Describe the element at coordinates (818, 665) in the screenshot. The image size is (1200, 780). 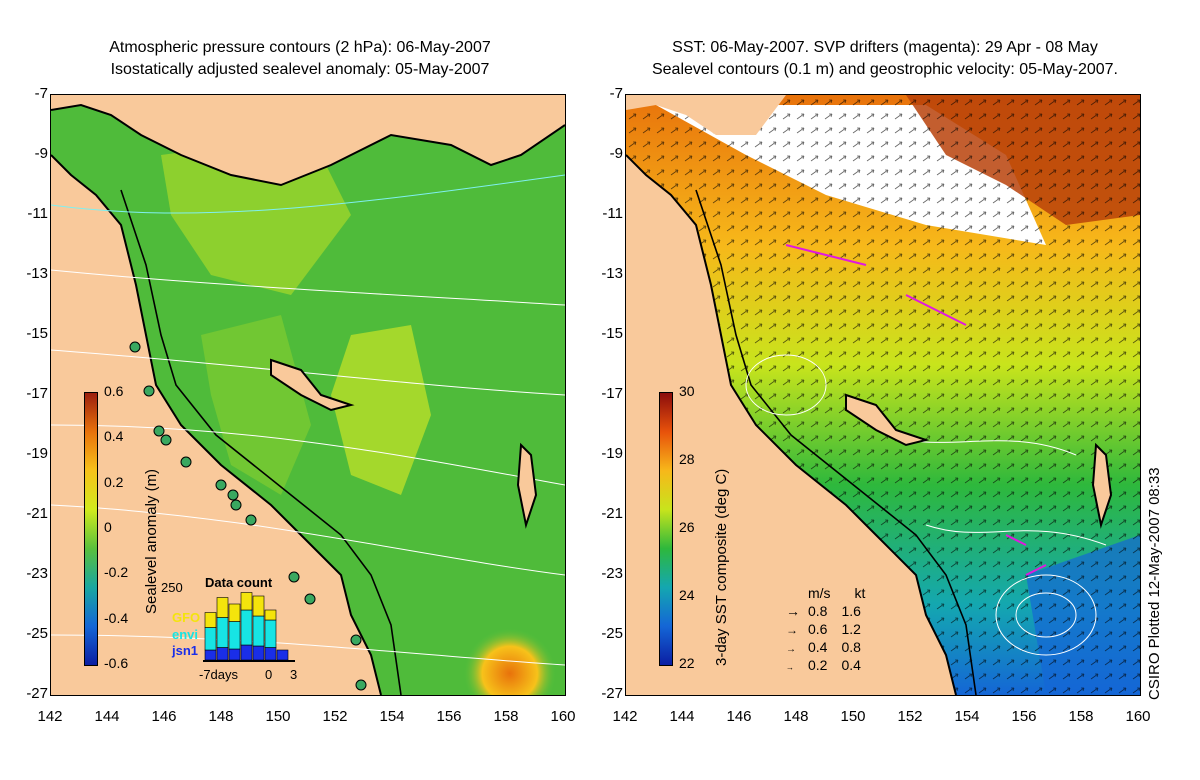
I see `velocity-ms-value: 0.2` at that location.